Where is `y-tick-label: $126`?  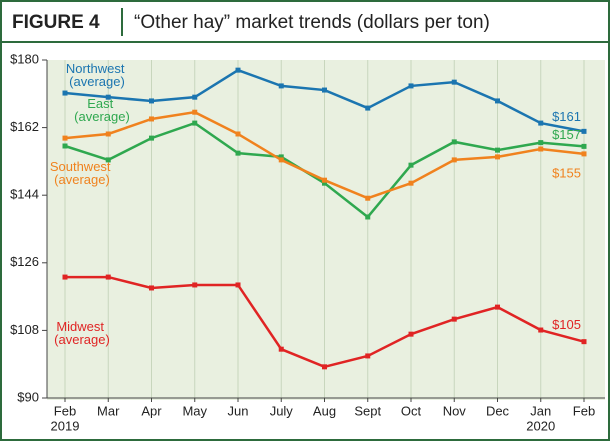
y-tick-label: $126 is located at coordinates (24, 261).